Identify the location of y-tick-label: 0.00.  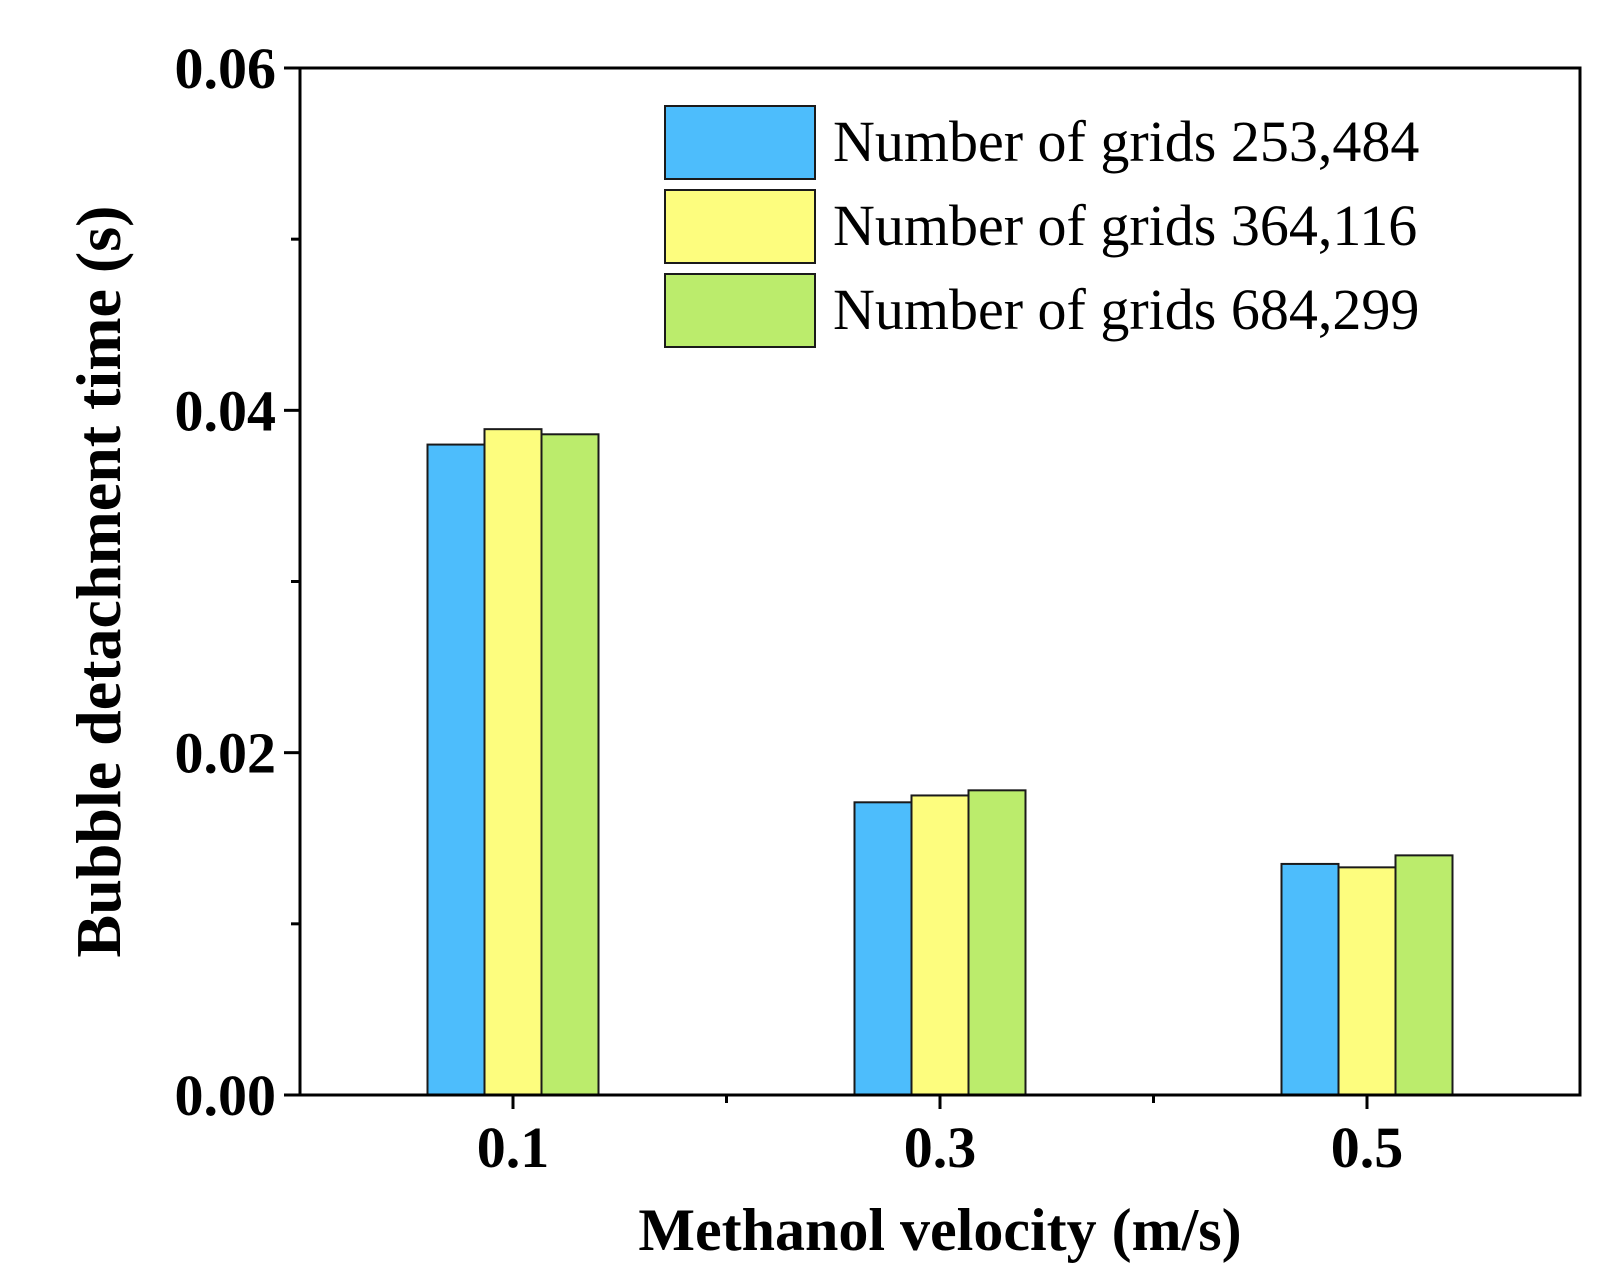
(226, 1095).